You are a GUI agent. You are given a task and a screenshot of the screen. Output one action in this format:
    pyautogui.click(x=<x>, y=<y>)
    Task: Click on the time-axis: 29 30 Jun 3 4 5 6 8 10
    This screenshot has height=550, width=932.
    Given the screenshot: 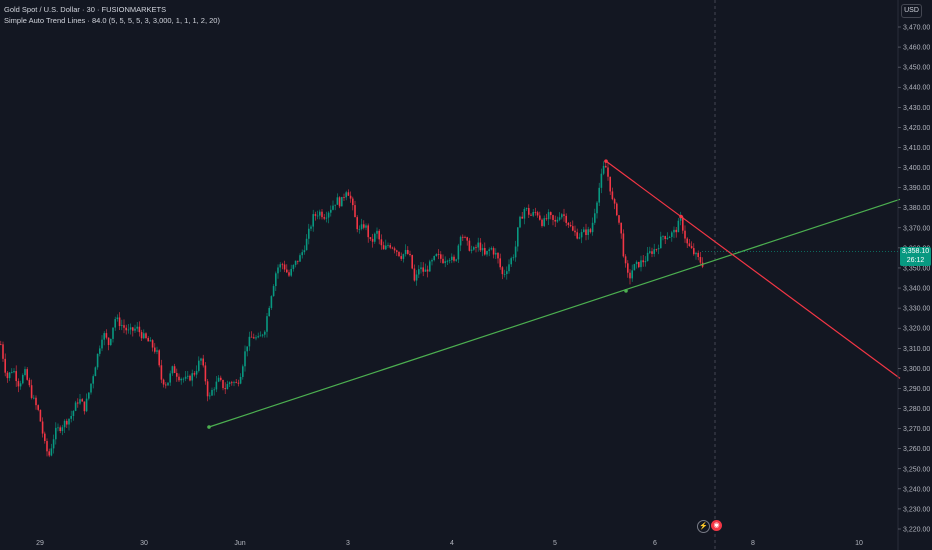 What is the action you would take?
    pyautogui.click(x=449, y=543)
    